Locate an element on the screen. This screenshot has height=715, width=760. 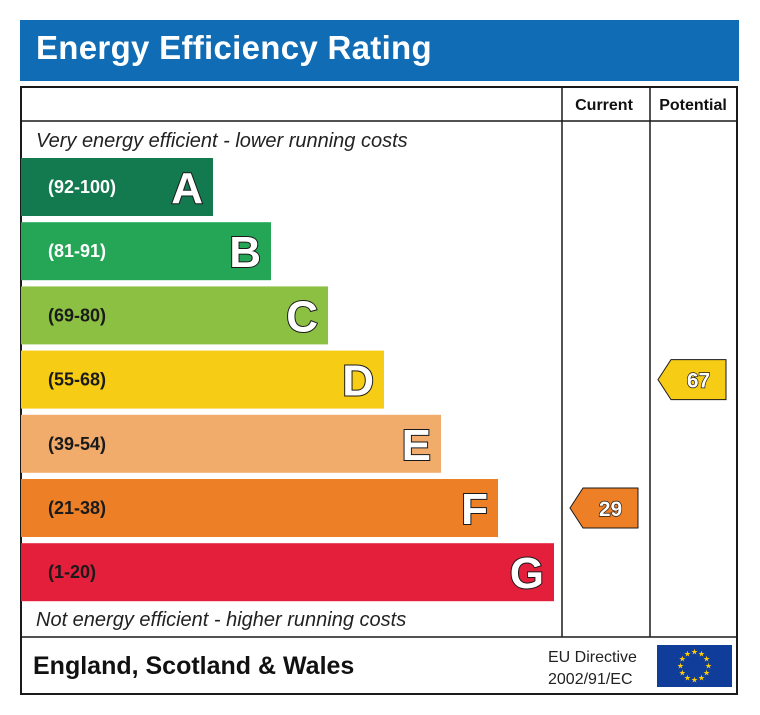
potential-rating-marker is located at coordinates (692, 380).